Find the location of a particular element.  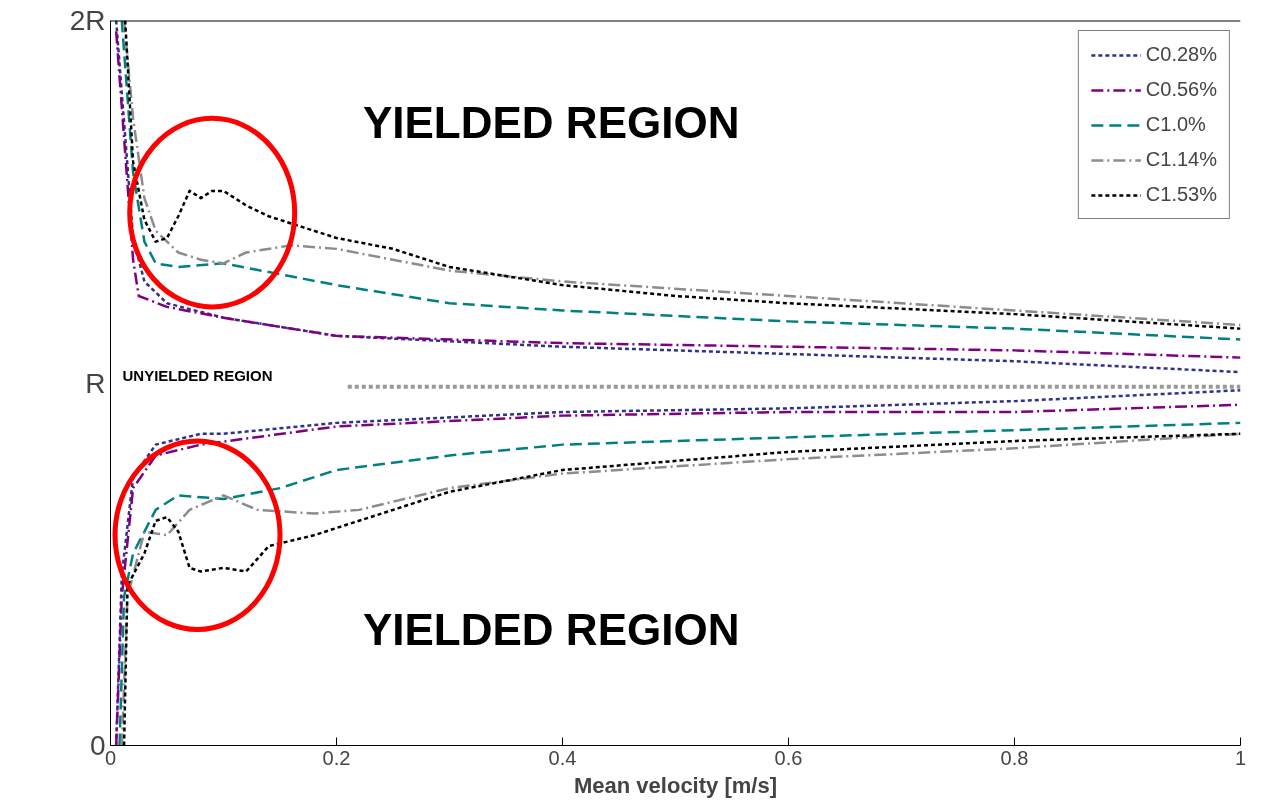

y-tick-label: 2R is located at coordinates (87, 20).